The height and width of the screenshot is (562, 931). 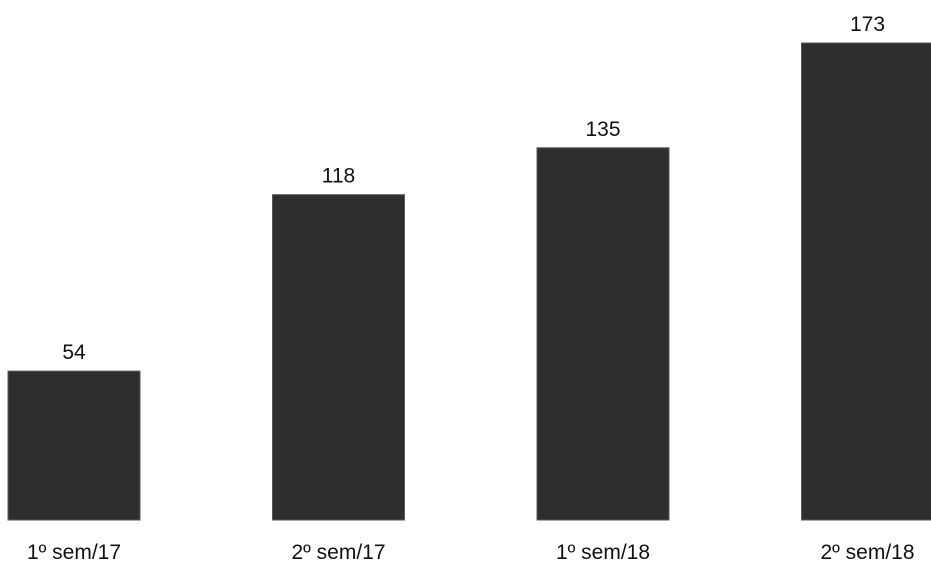 What do you see at coordinates (338, 176) in the screenshot?
I see `bar-value-label: 118` at bounding box center [338, 176].